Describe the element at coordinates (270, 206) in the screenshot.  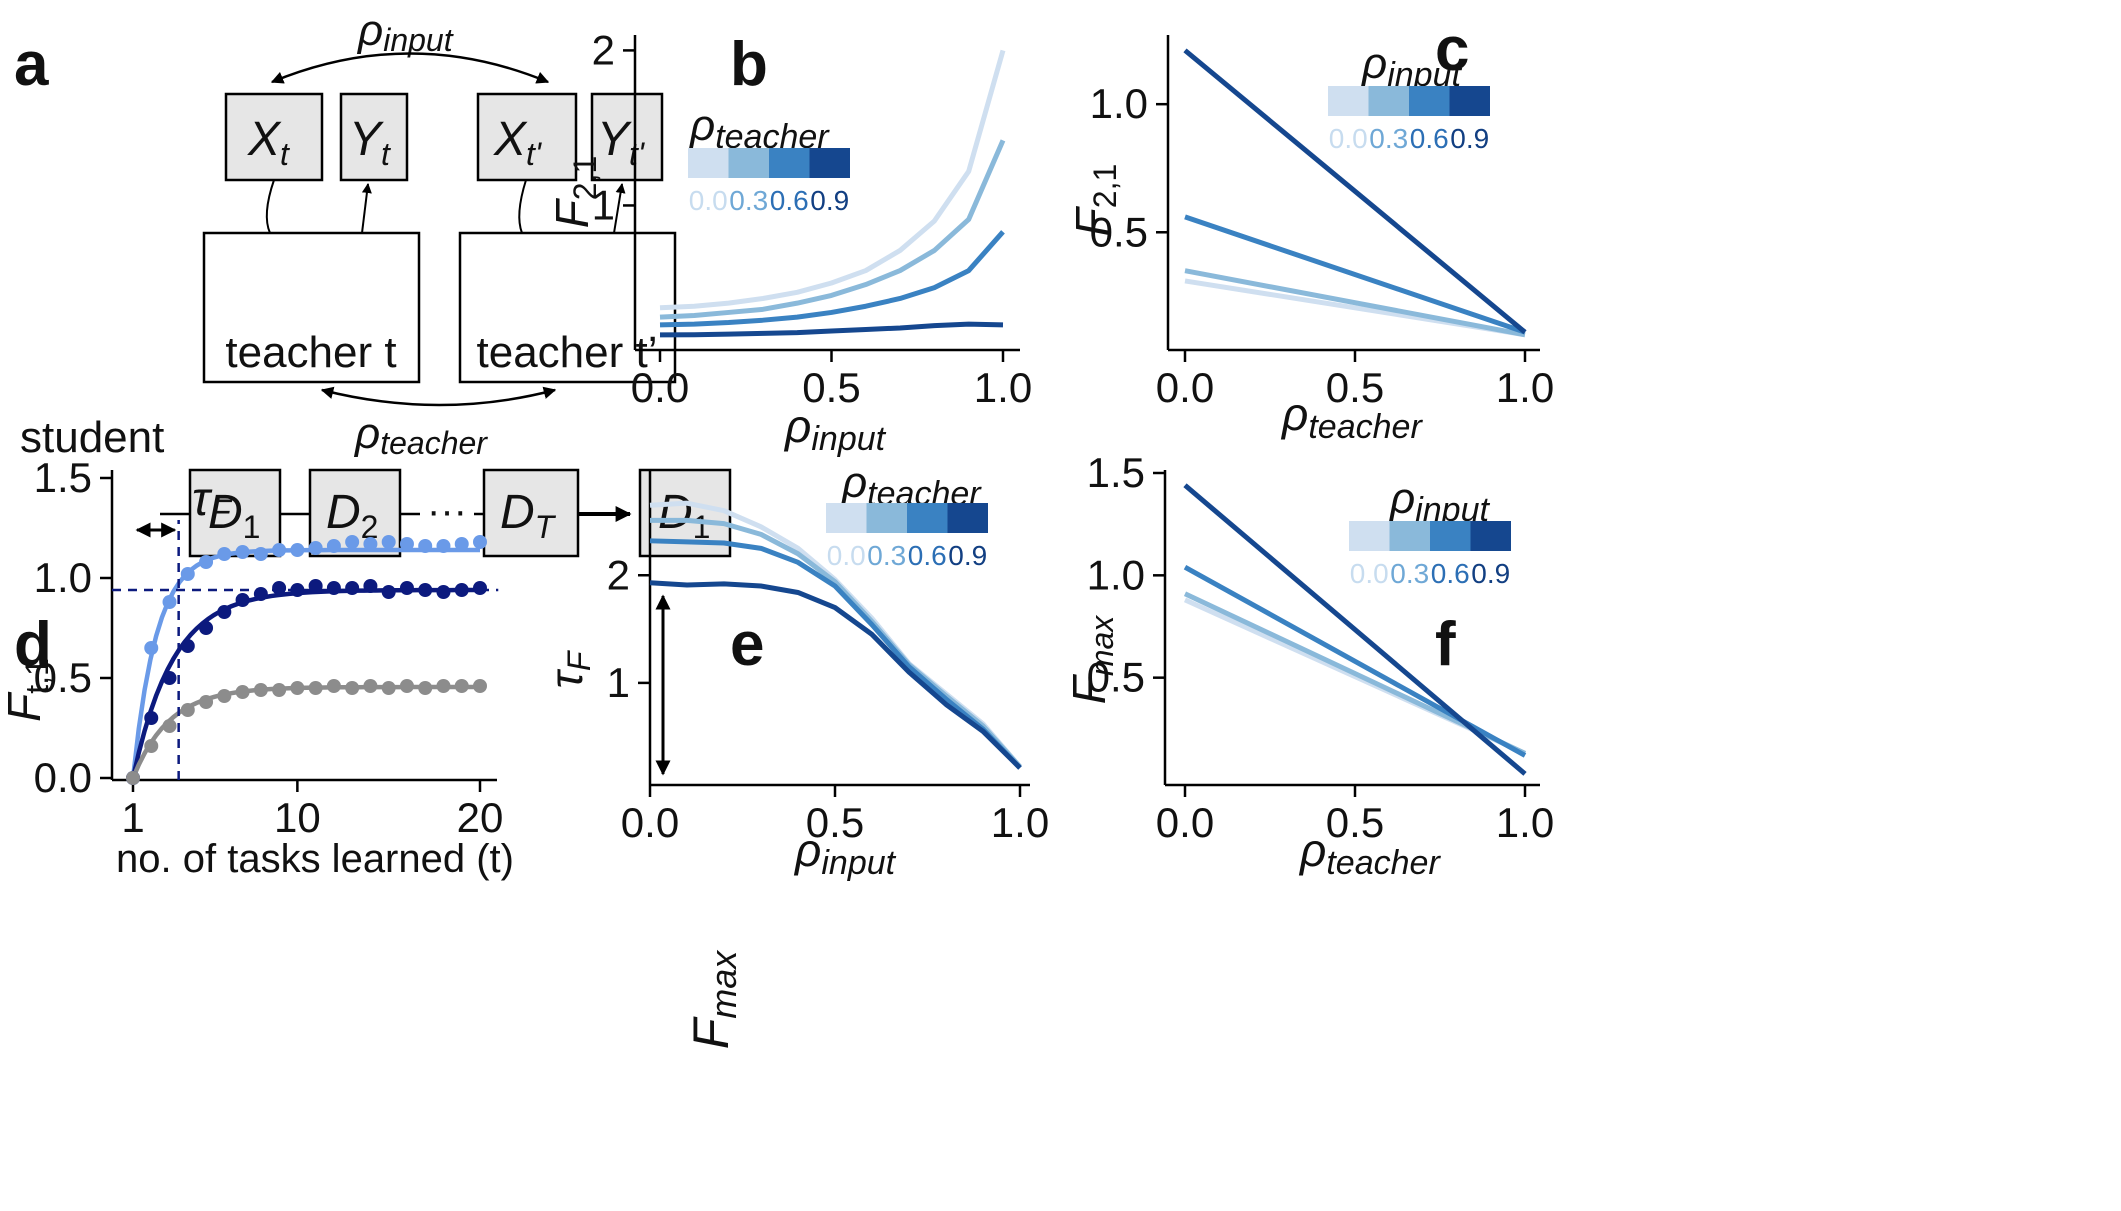
I see `x-t-connector` at that location.